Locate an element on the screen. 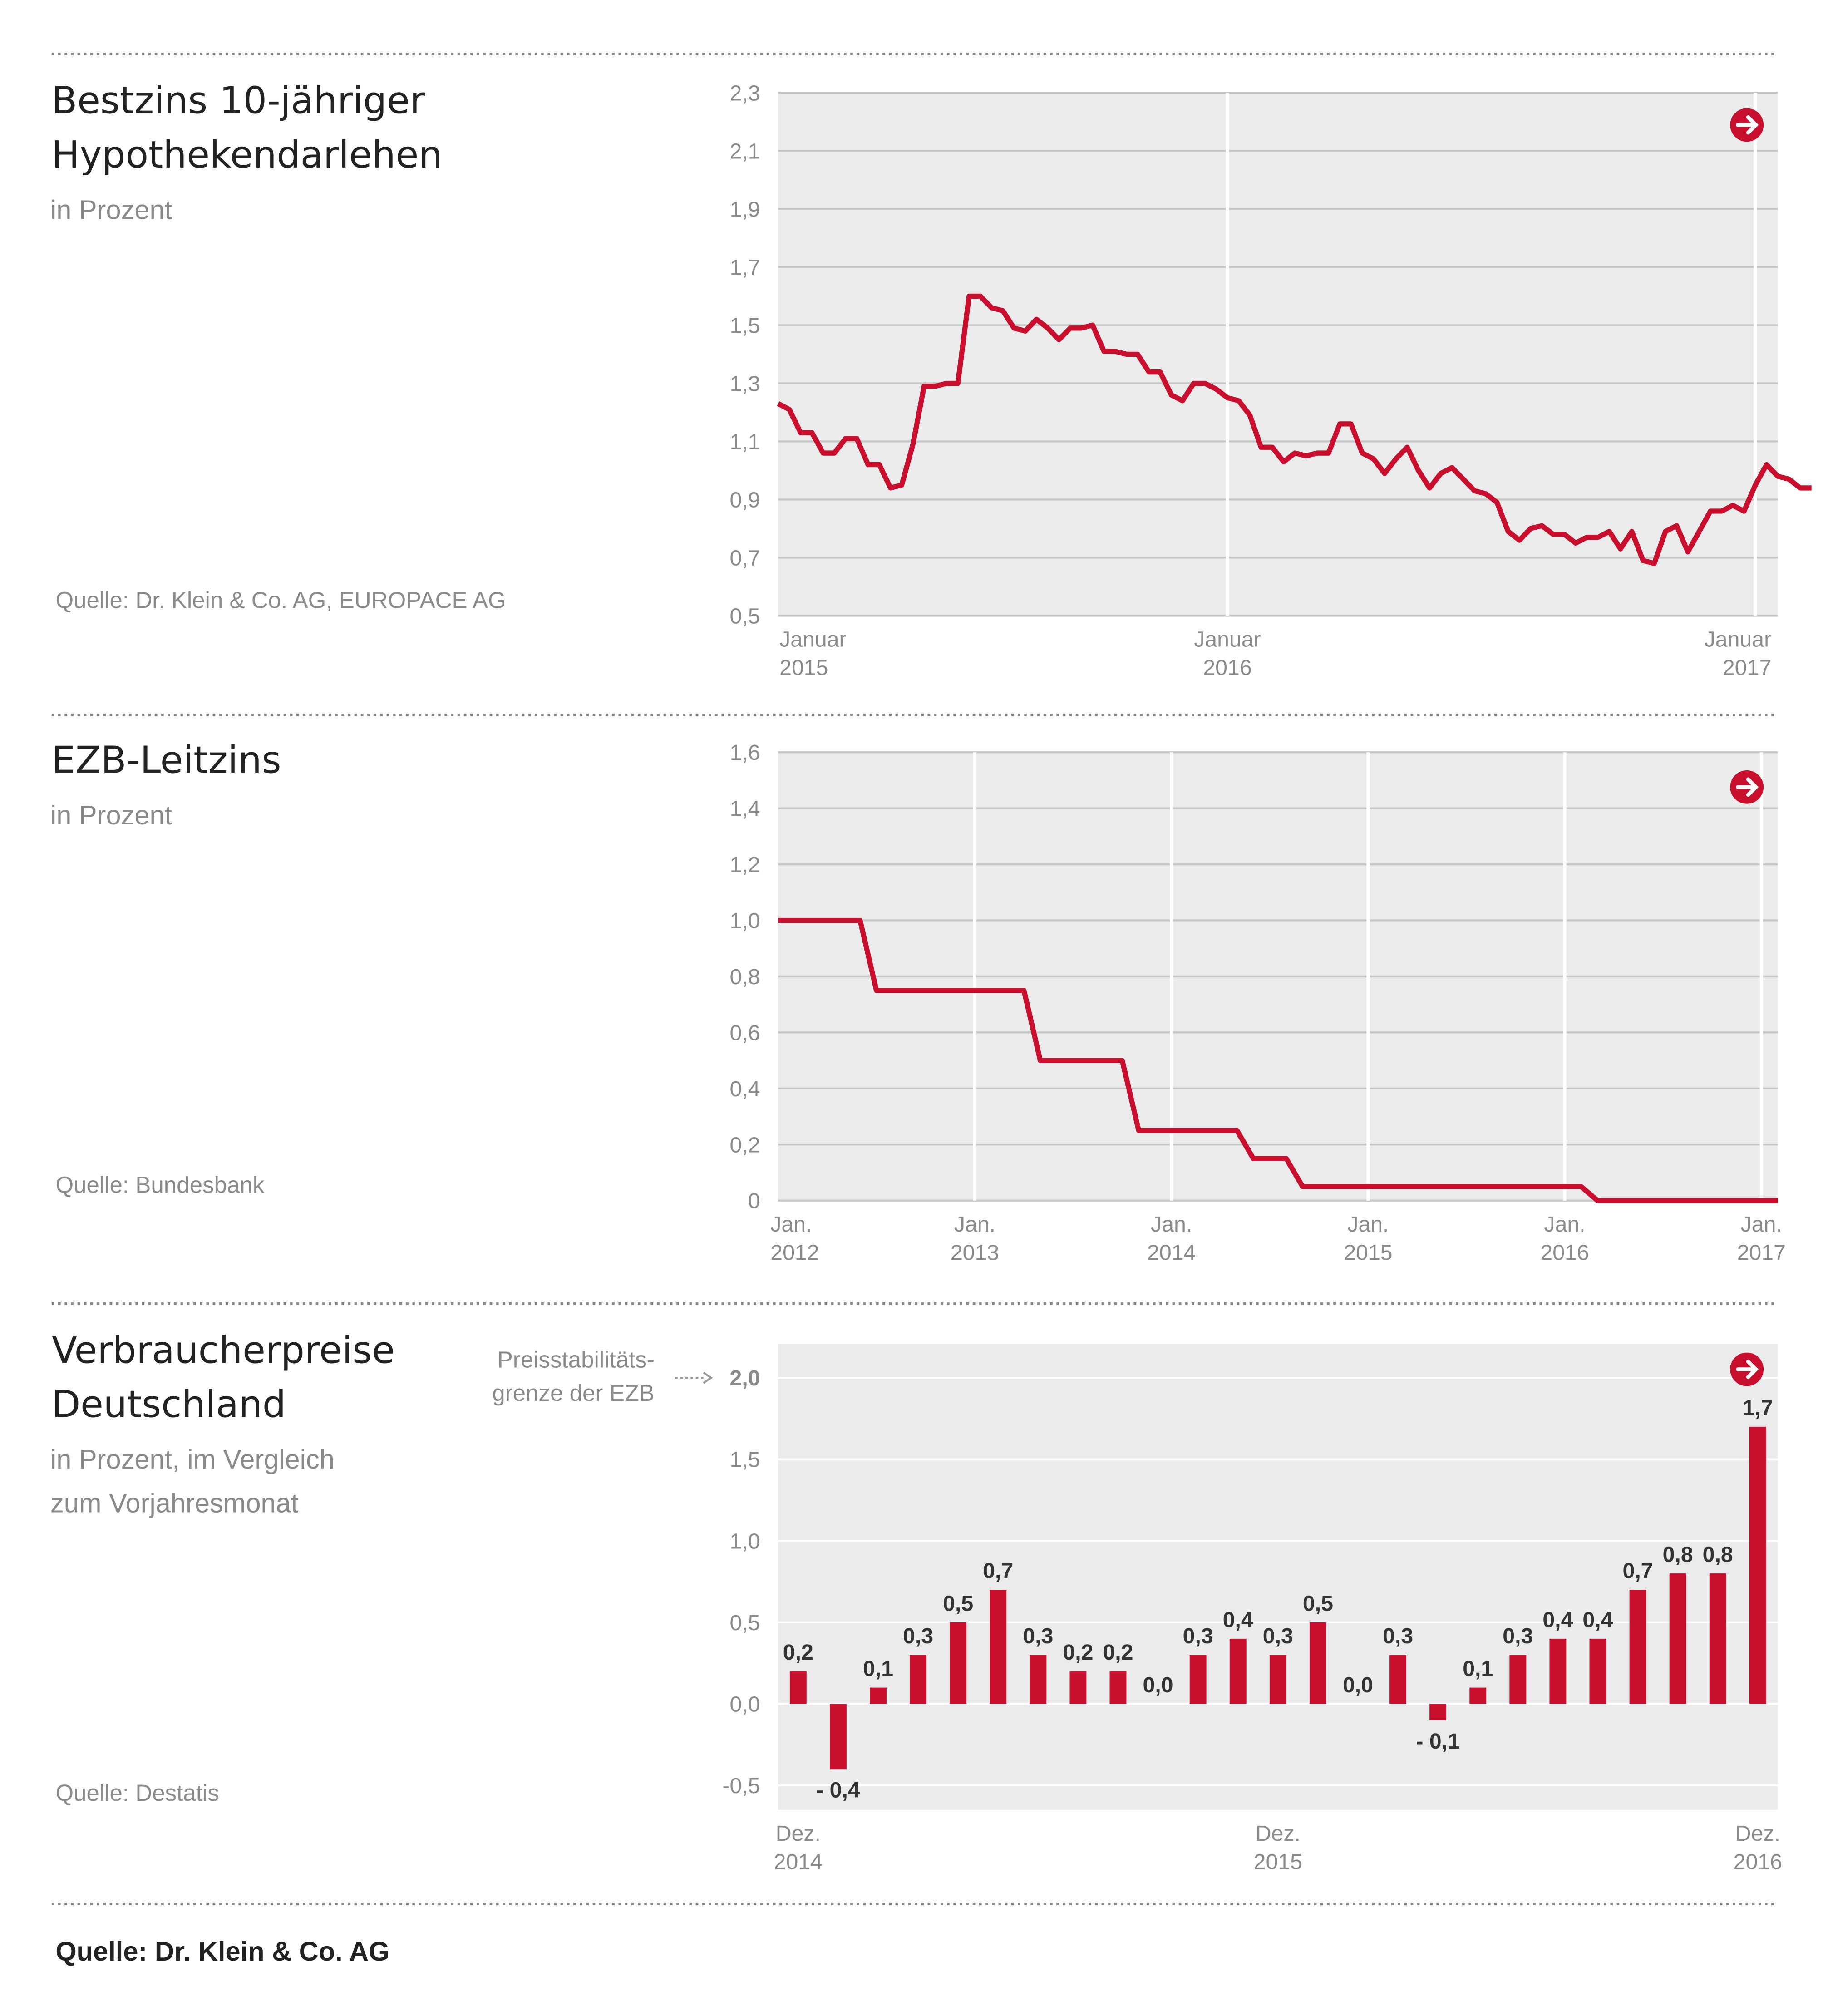  x-tick-label: Januar 2017 is located at coordinates (1738, 653).